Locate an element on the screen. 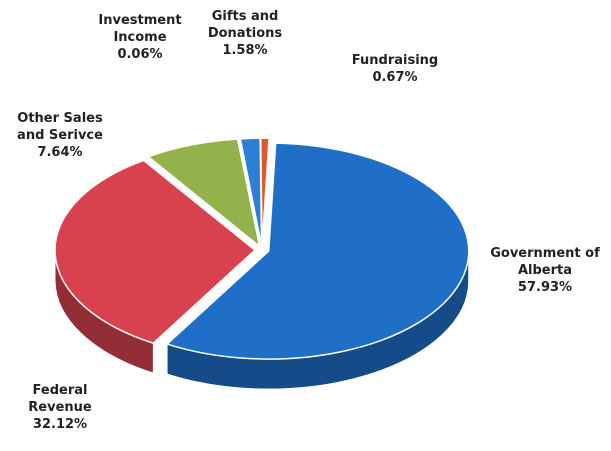 The height and width of the screenshot is (451, 611). slice-label: Fundraising 0.67% is located at coordinates (395, 69).